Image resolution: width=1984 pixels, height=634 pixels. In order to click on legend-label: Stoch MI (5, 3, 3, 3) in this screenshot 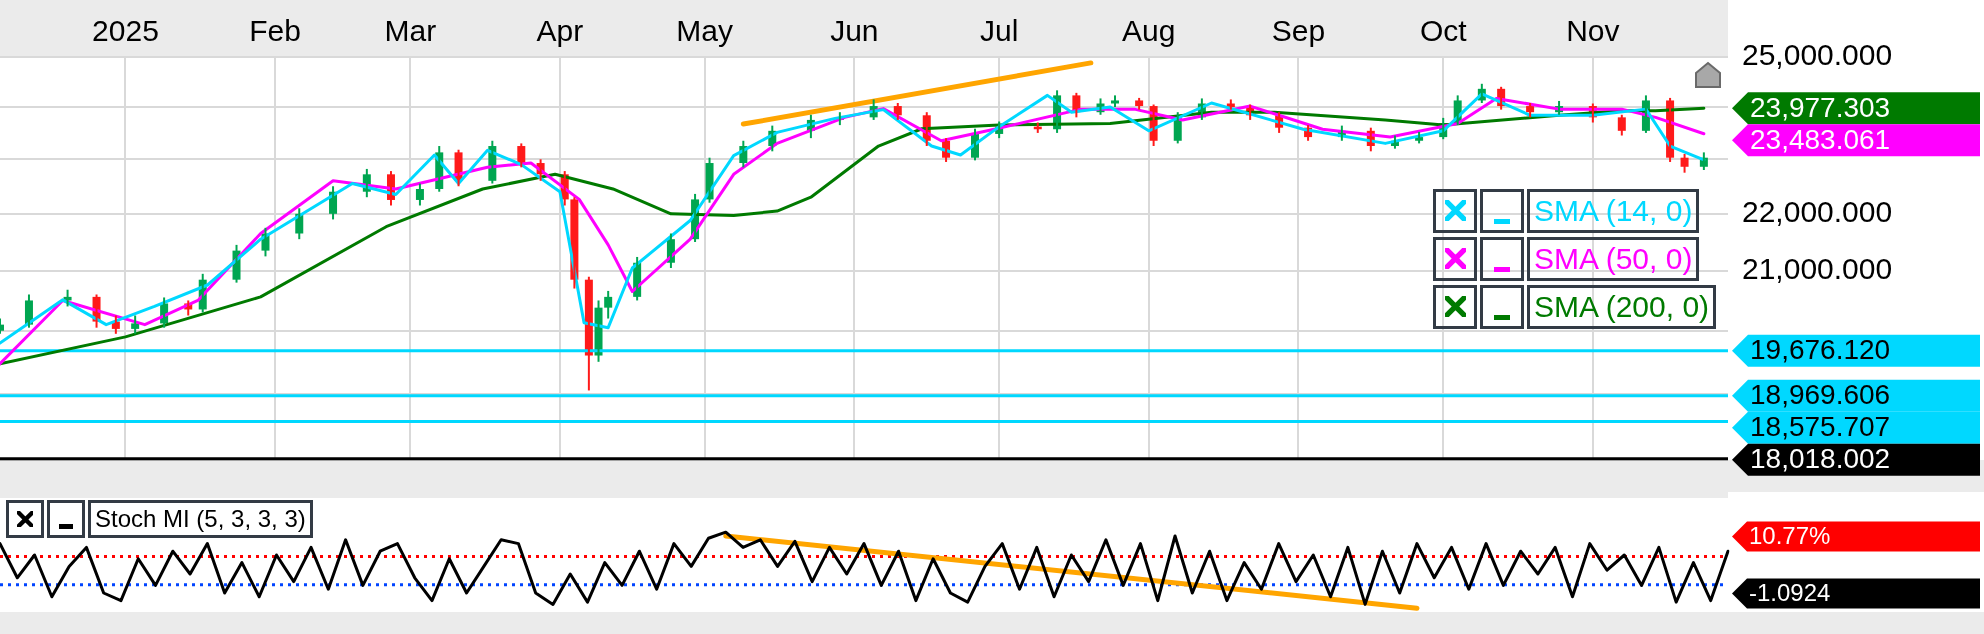, I will do `click(200, 519)`.